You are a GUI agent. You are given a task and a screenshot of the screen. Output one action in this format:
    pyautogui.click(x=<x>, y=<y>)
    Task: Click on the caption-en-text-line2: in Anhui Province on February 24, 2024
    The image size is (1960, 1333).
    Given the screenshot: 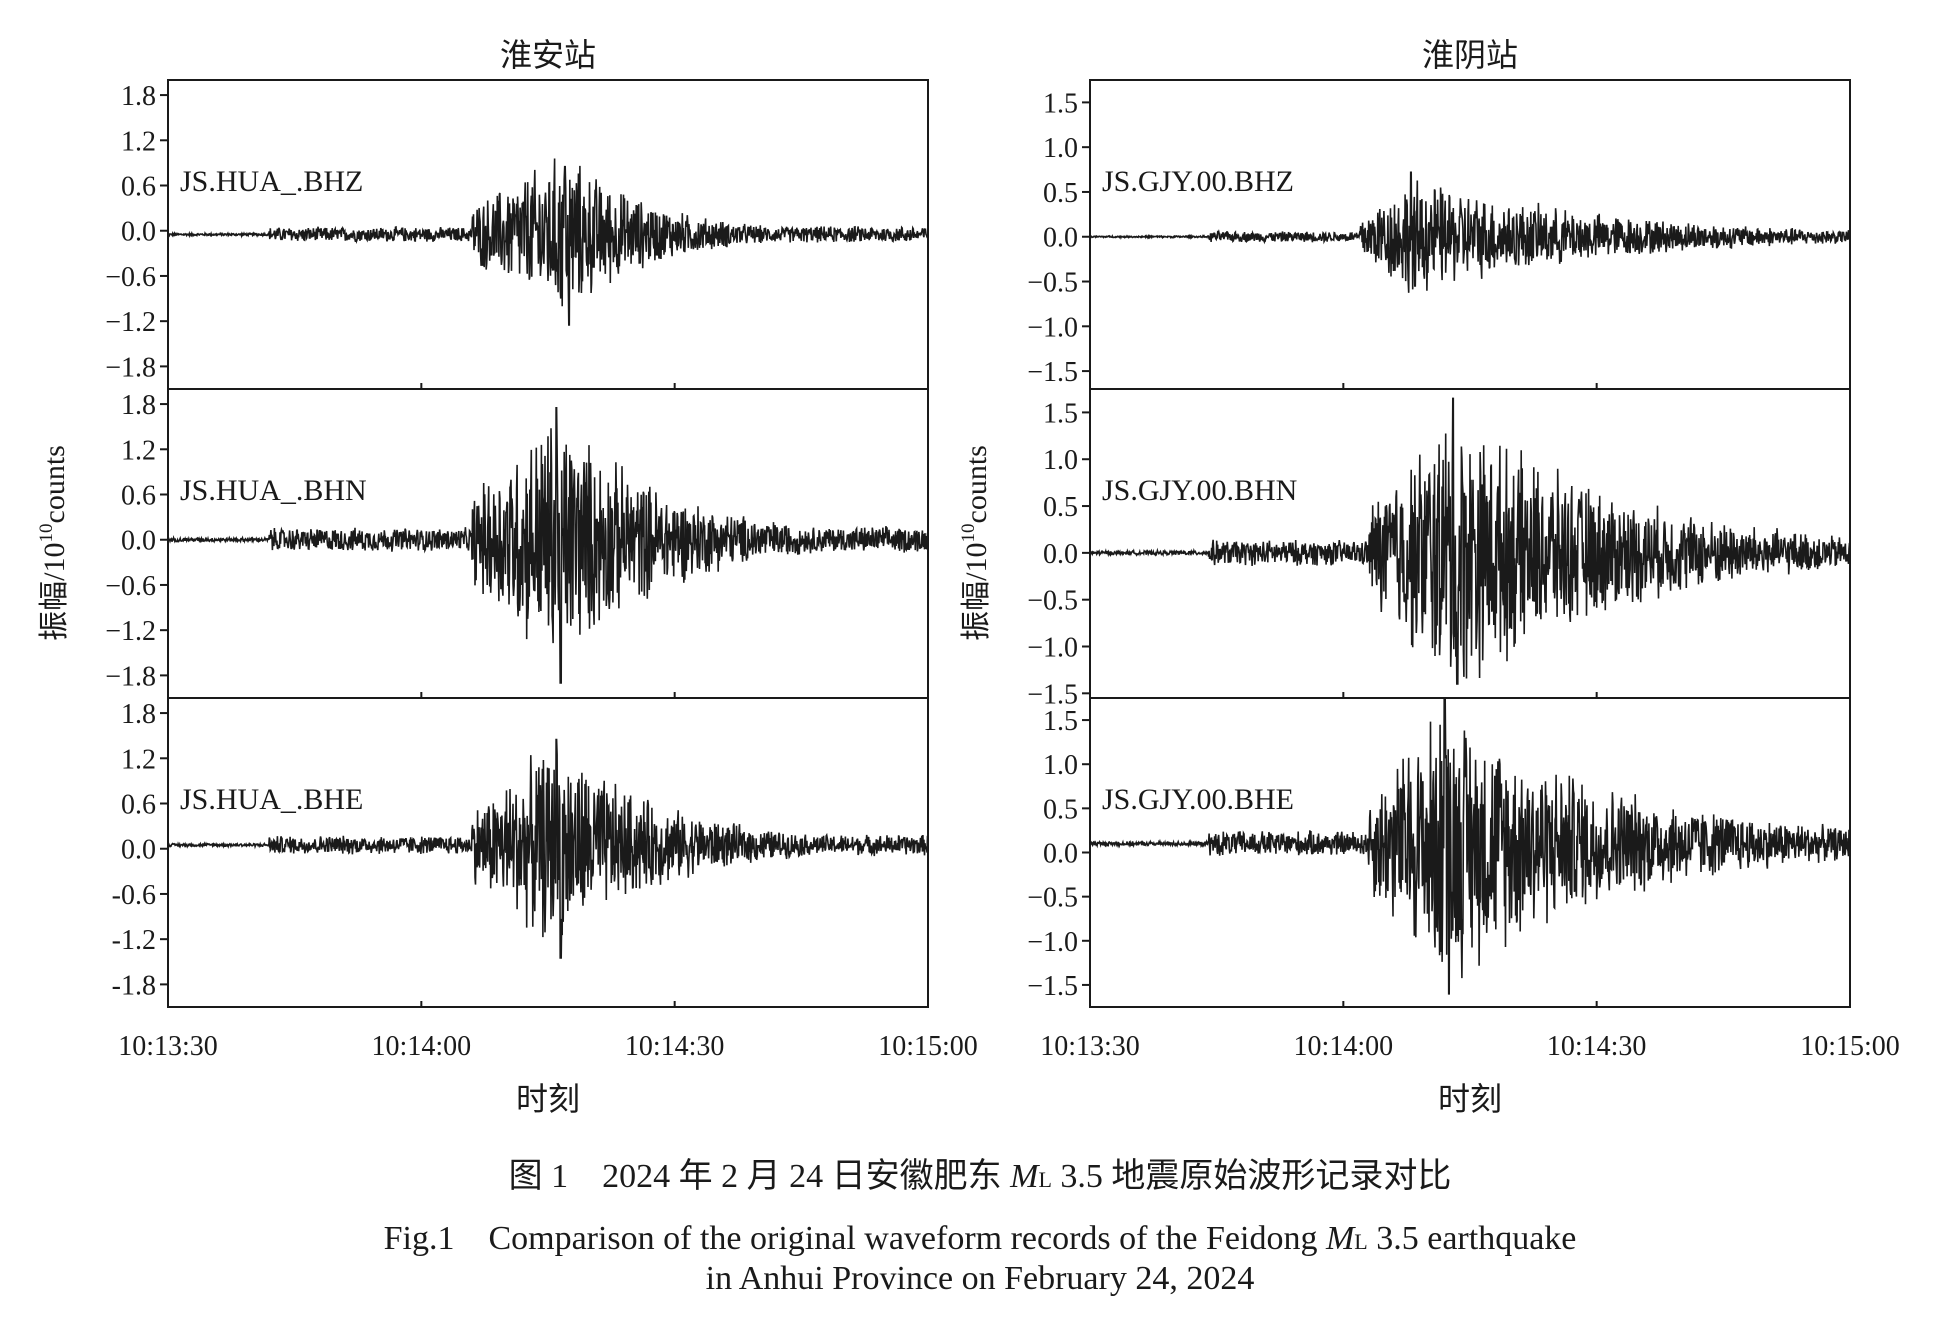 What is the action you would take?
    pyautogui.click(x=980, y=1278)
    